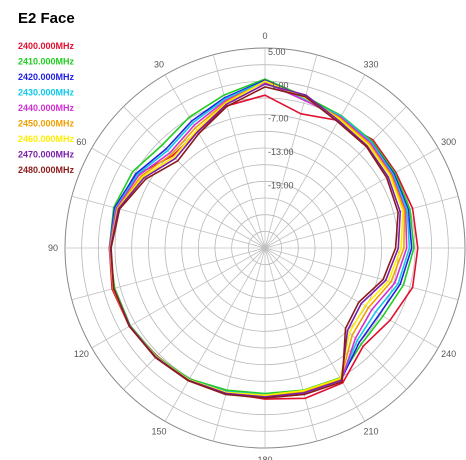  I want to click on angle-tick-label: 0, so click(264, 36).